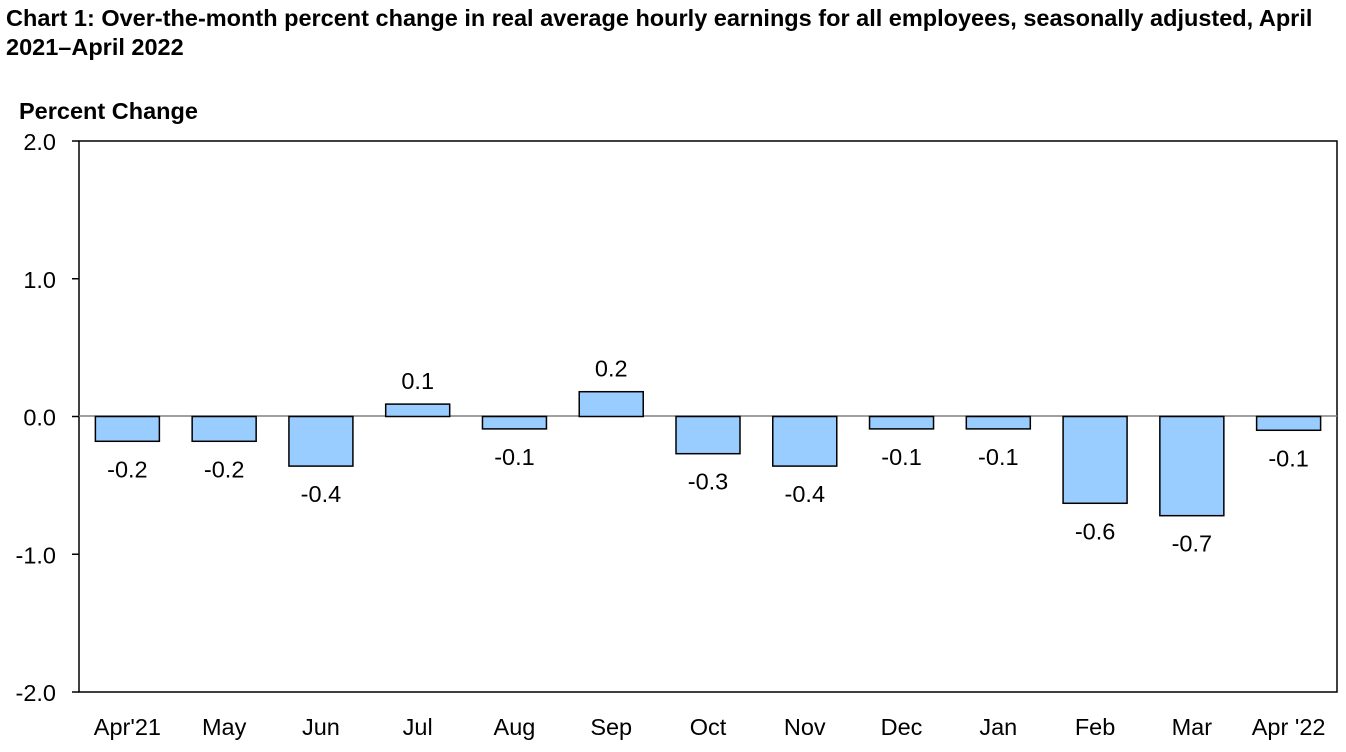 The width and height of the screenshot is (1346, 752). I want to click on x-tick-label: Jan, so click(998, 727).